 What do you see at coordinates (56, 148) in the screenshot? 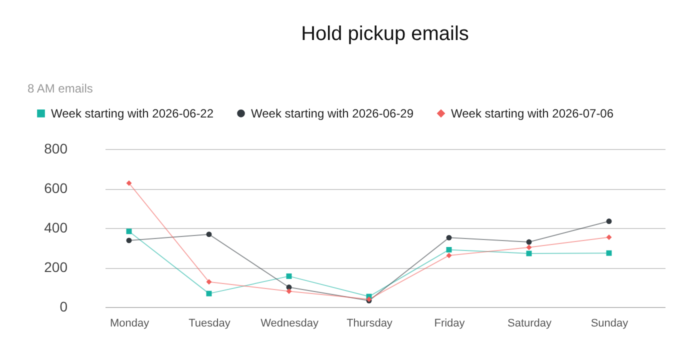
I see `y-tick-label: 800` at bounding box center [56, 148].